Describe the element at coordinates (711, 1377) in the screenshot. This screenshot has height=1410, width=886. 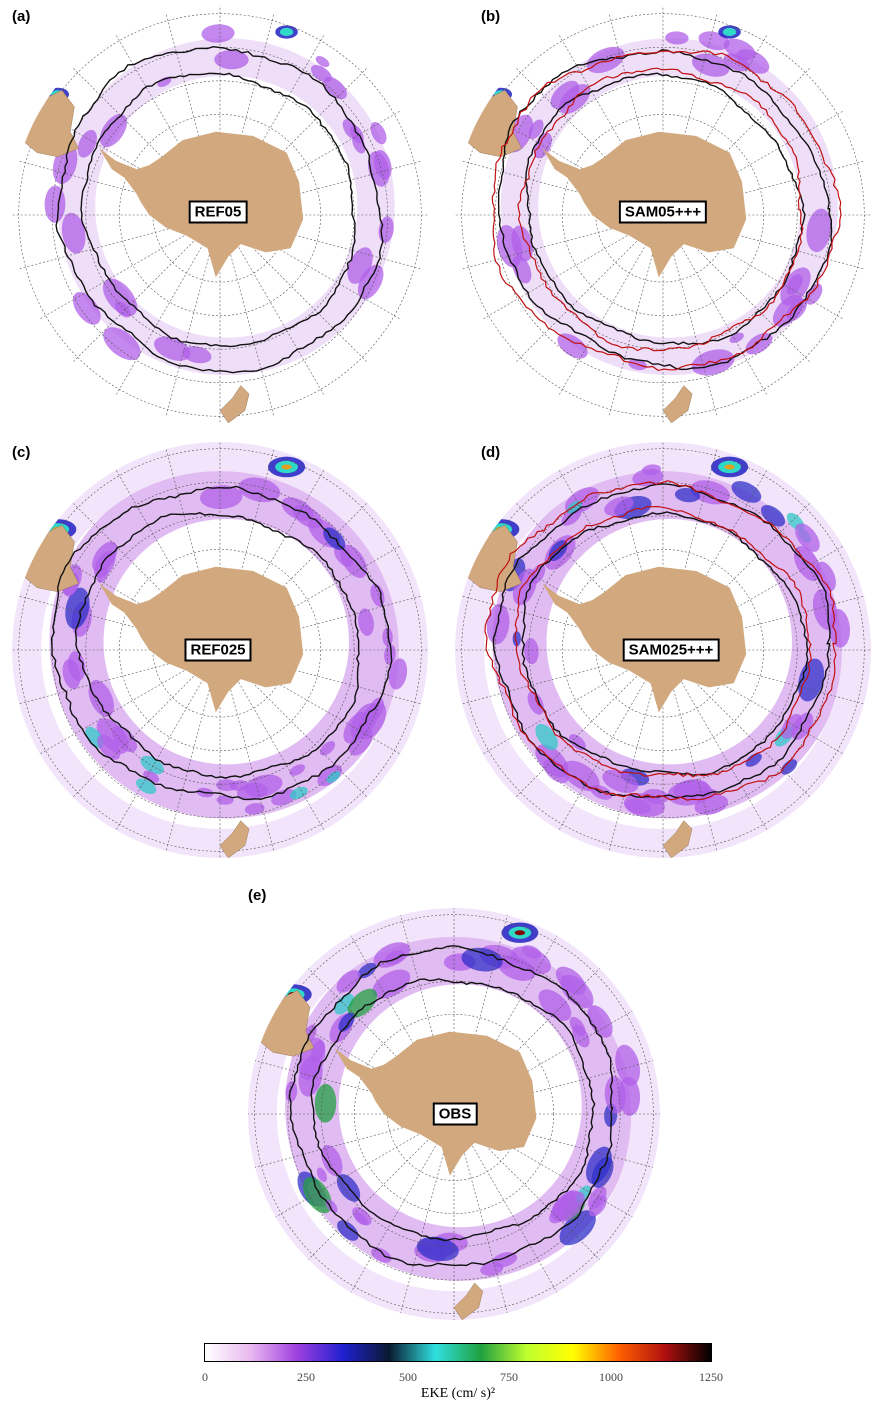
I see `colorbar-tick-label: 1250` at that location.